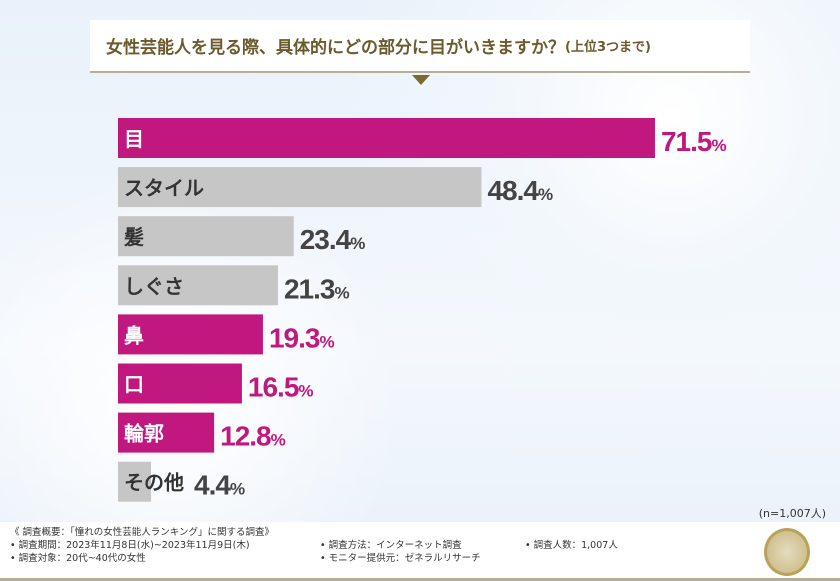 The height and width of the screenshot is (581, 840). I want to click on value-label: 23.4%, so click(333, 239).